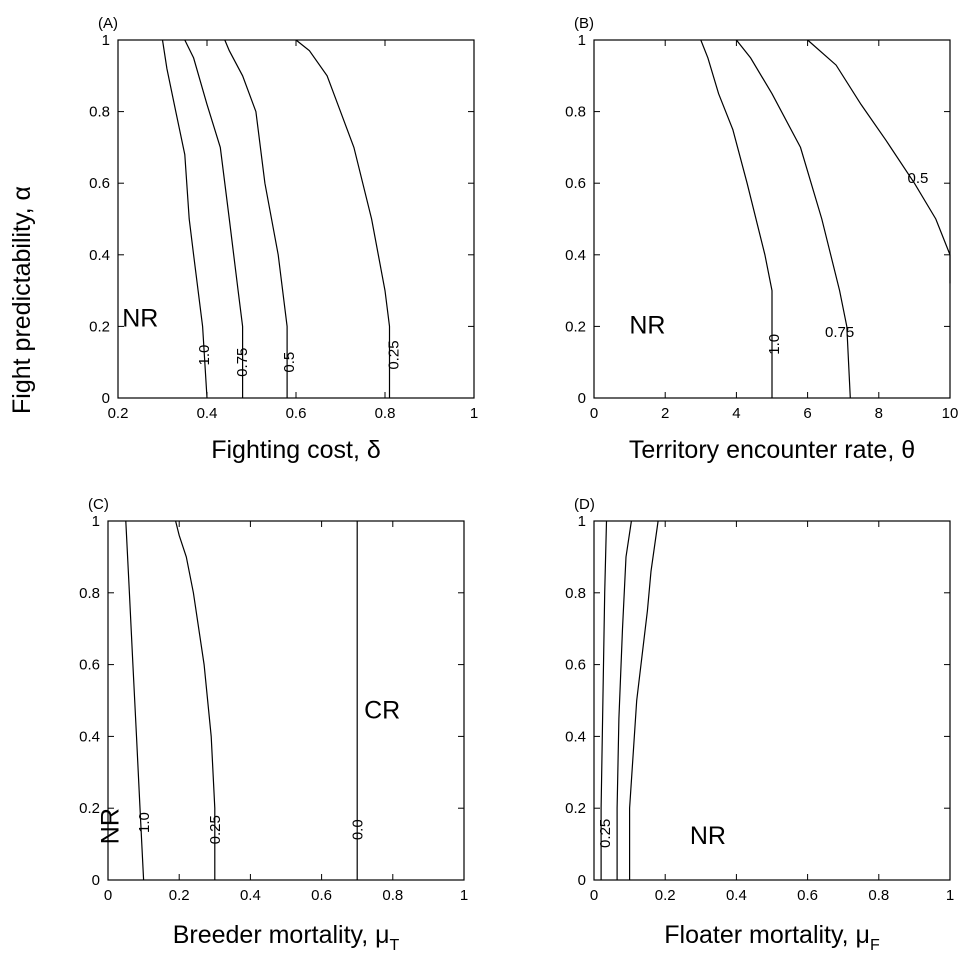 This screenshot has width=960, height=959. Describe the element at coordinates (108, 23) in the screenshot. I see `panel-label: (A)` at that location.